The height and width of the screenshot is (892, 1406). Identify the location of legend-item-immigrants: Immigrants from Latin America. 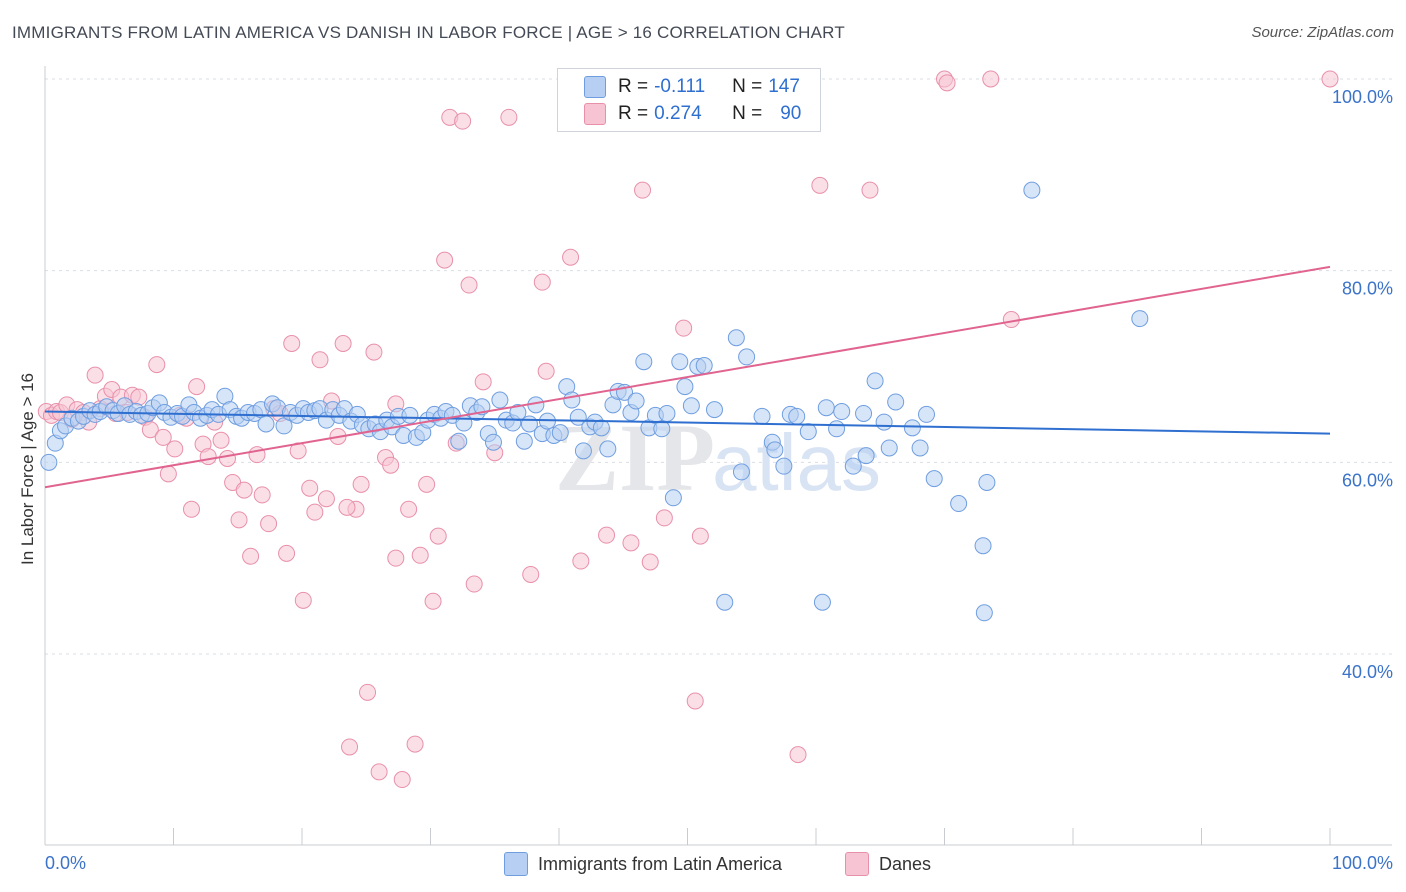
(643, 864).